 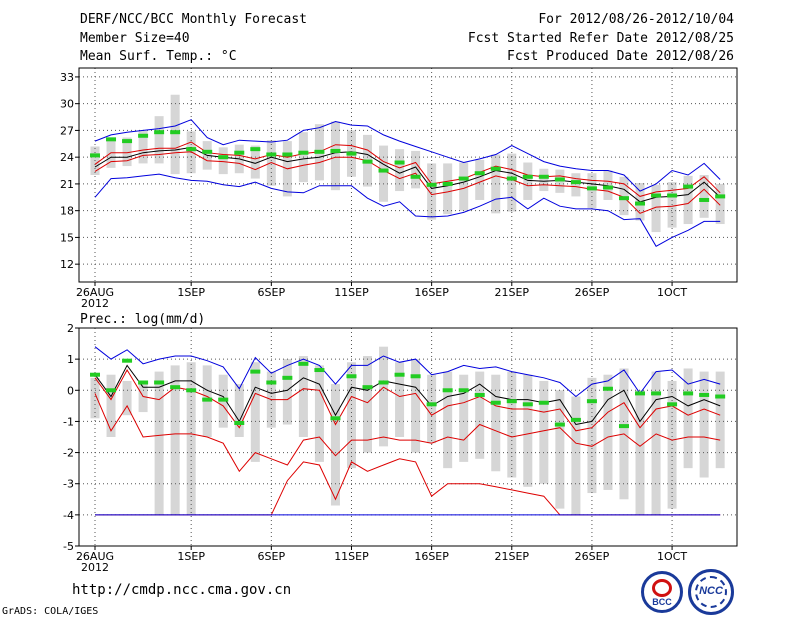 I want to click on temp-series-mean, so click(x=407, y=174).